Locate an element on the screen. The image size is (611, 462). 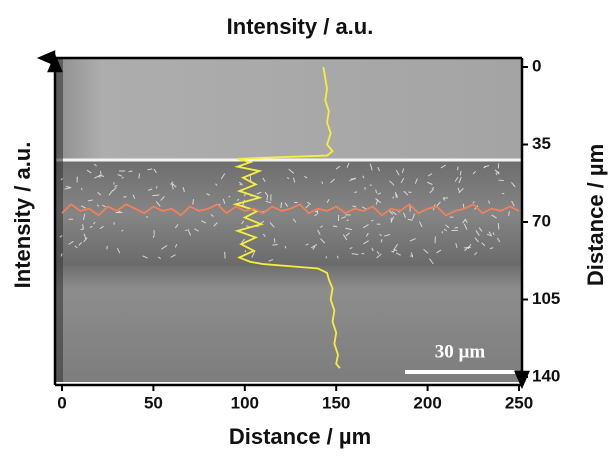
y-tick-label: 140 is located at coordinates (546, 375).